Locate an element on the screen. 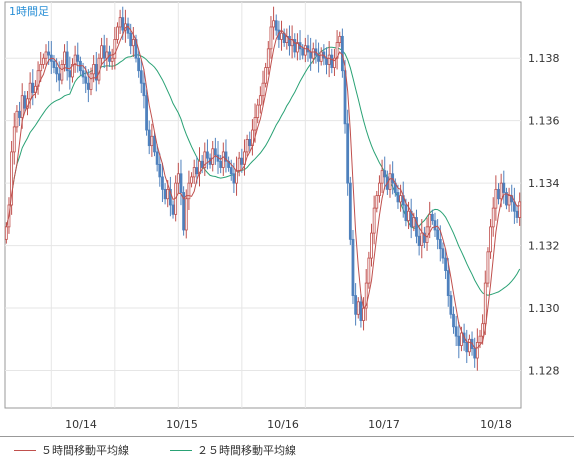 This screenshot has height=463, width=574. legend-label-ma5: ５時間移動平均線 is located at coordinates (85, 450).